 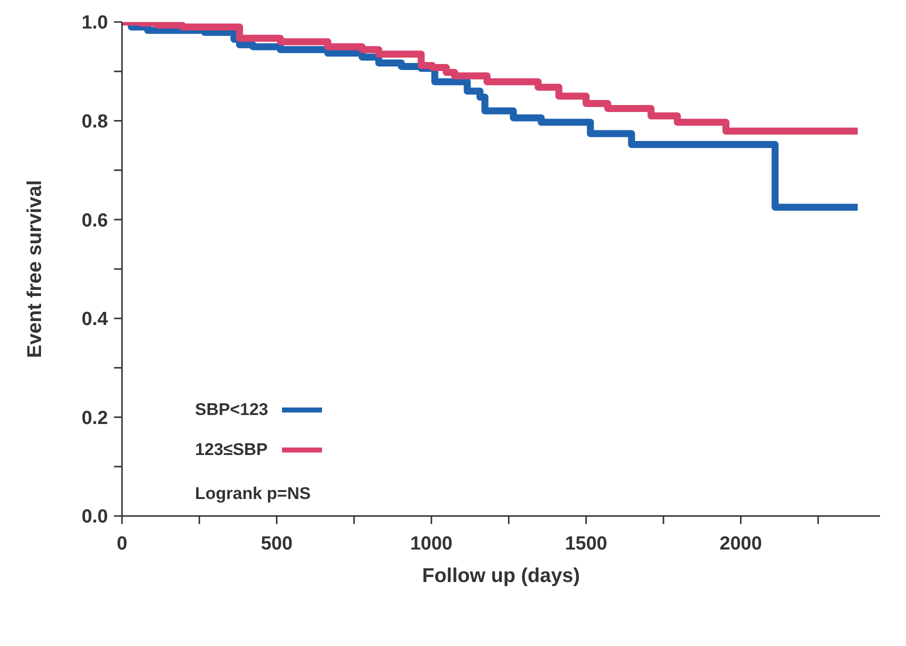 What do you see at coordinates (231, 450) in the screenshot?
I see `legend-label: 123≤SBP` at bounding box center [231, 450].